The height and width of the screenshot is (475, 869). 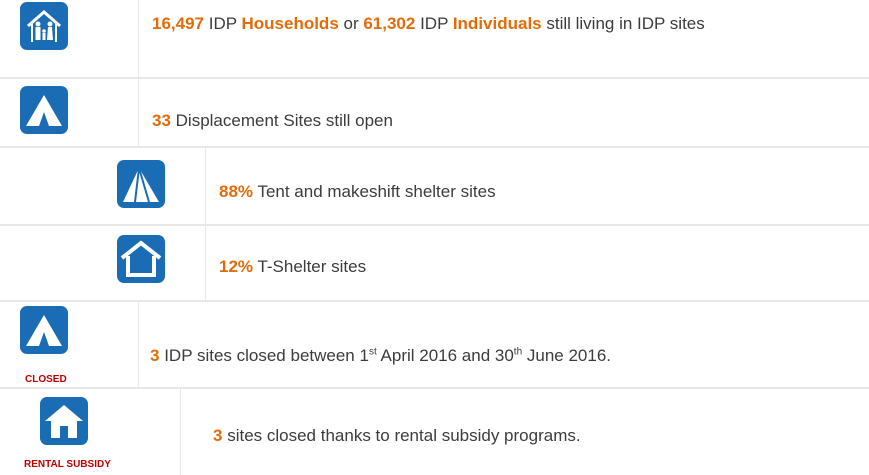 I want to click on highlight-text: 88%, so click(x=236, y=191).